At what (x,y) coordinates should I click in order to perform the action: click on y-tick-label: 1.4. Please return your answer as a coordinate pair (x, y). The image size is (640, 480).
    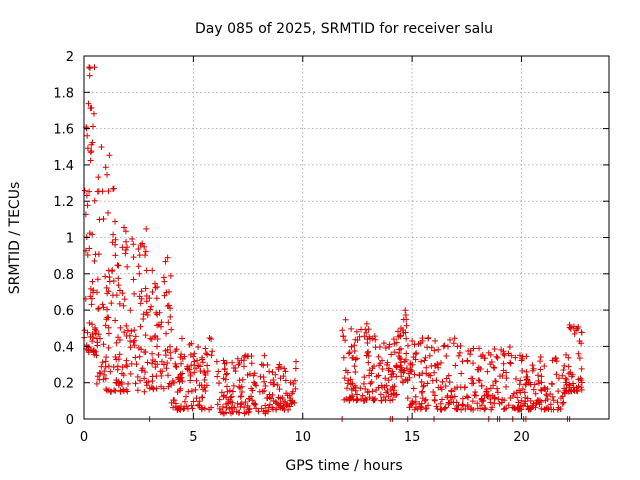
    Looking at the image, I should click on (63, 166).